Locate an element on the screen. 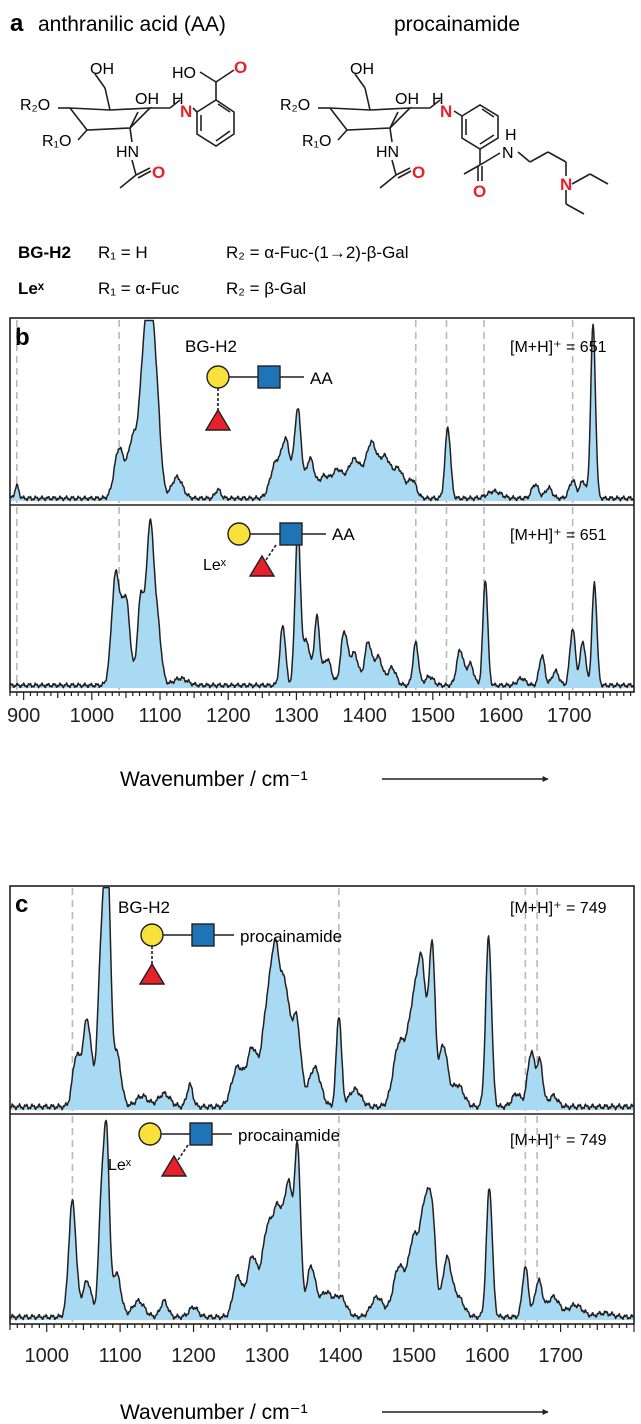  panel-b-top-mass: [M+H]⁺ = 651 is located at coordinates (558, 347).